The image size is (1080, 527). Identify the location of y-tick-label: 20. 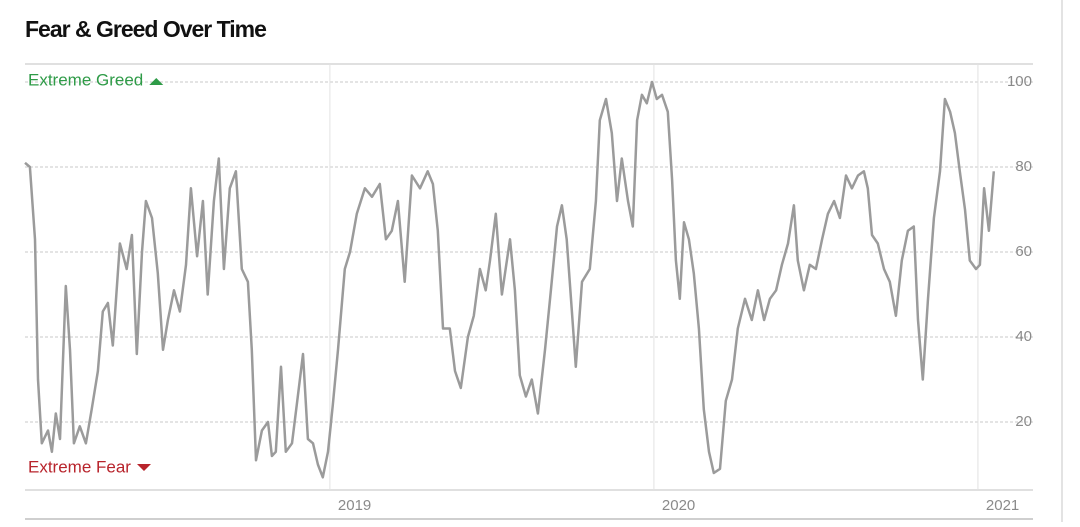
(1023, 421).